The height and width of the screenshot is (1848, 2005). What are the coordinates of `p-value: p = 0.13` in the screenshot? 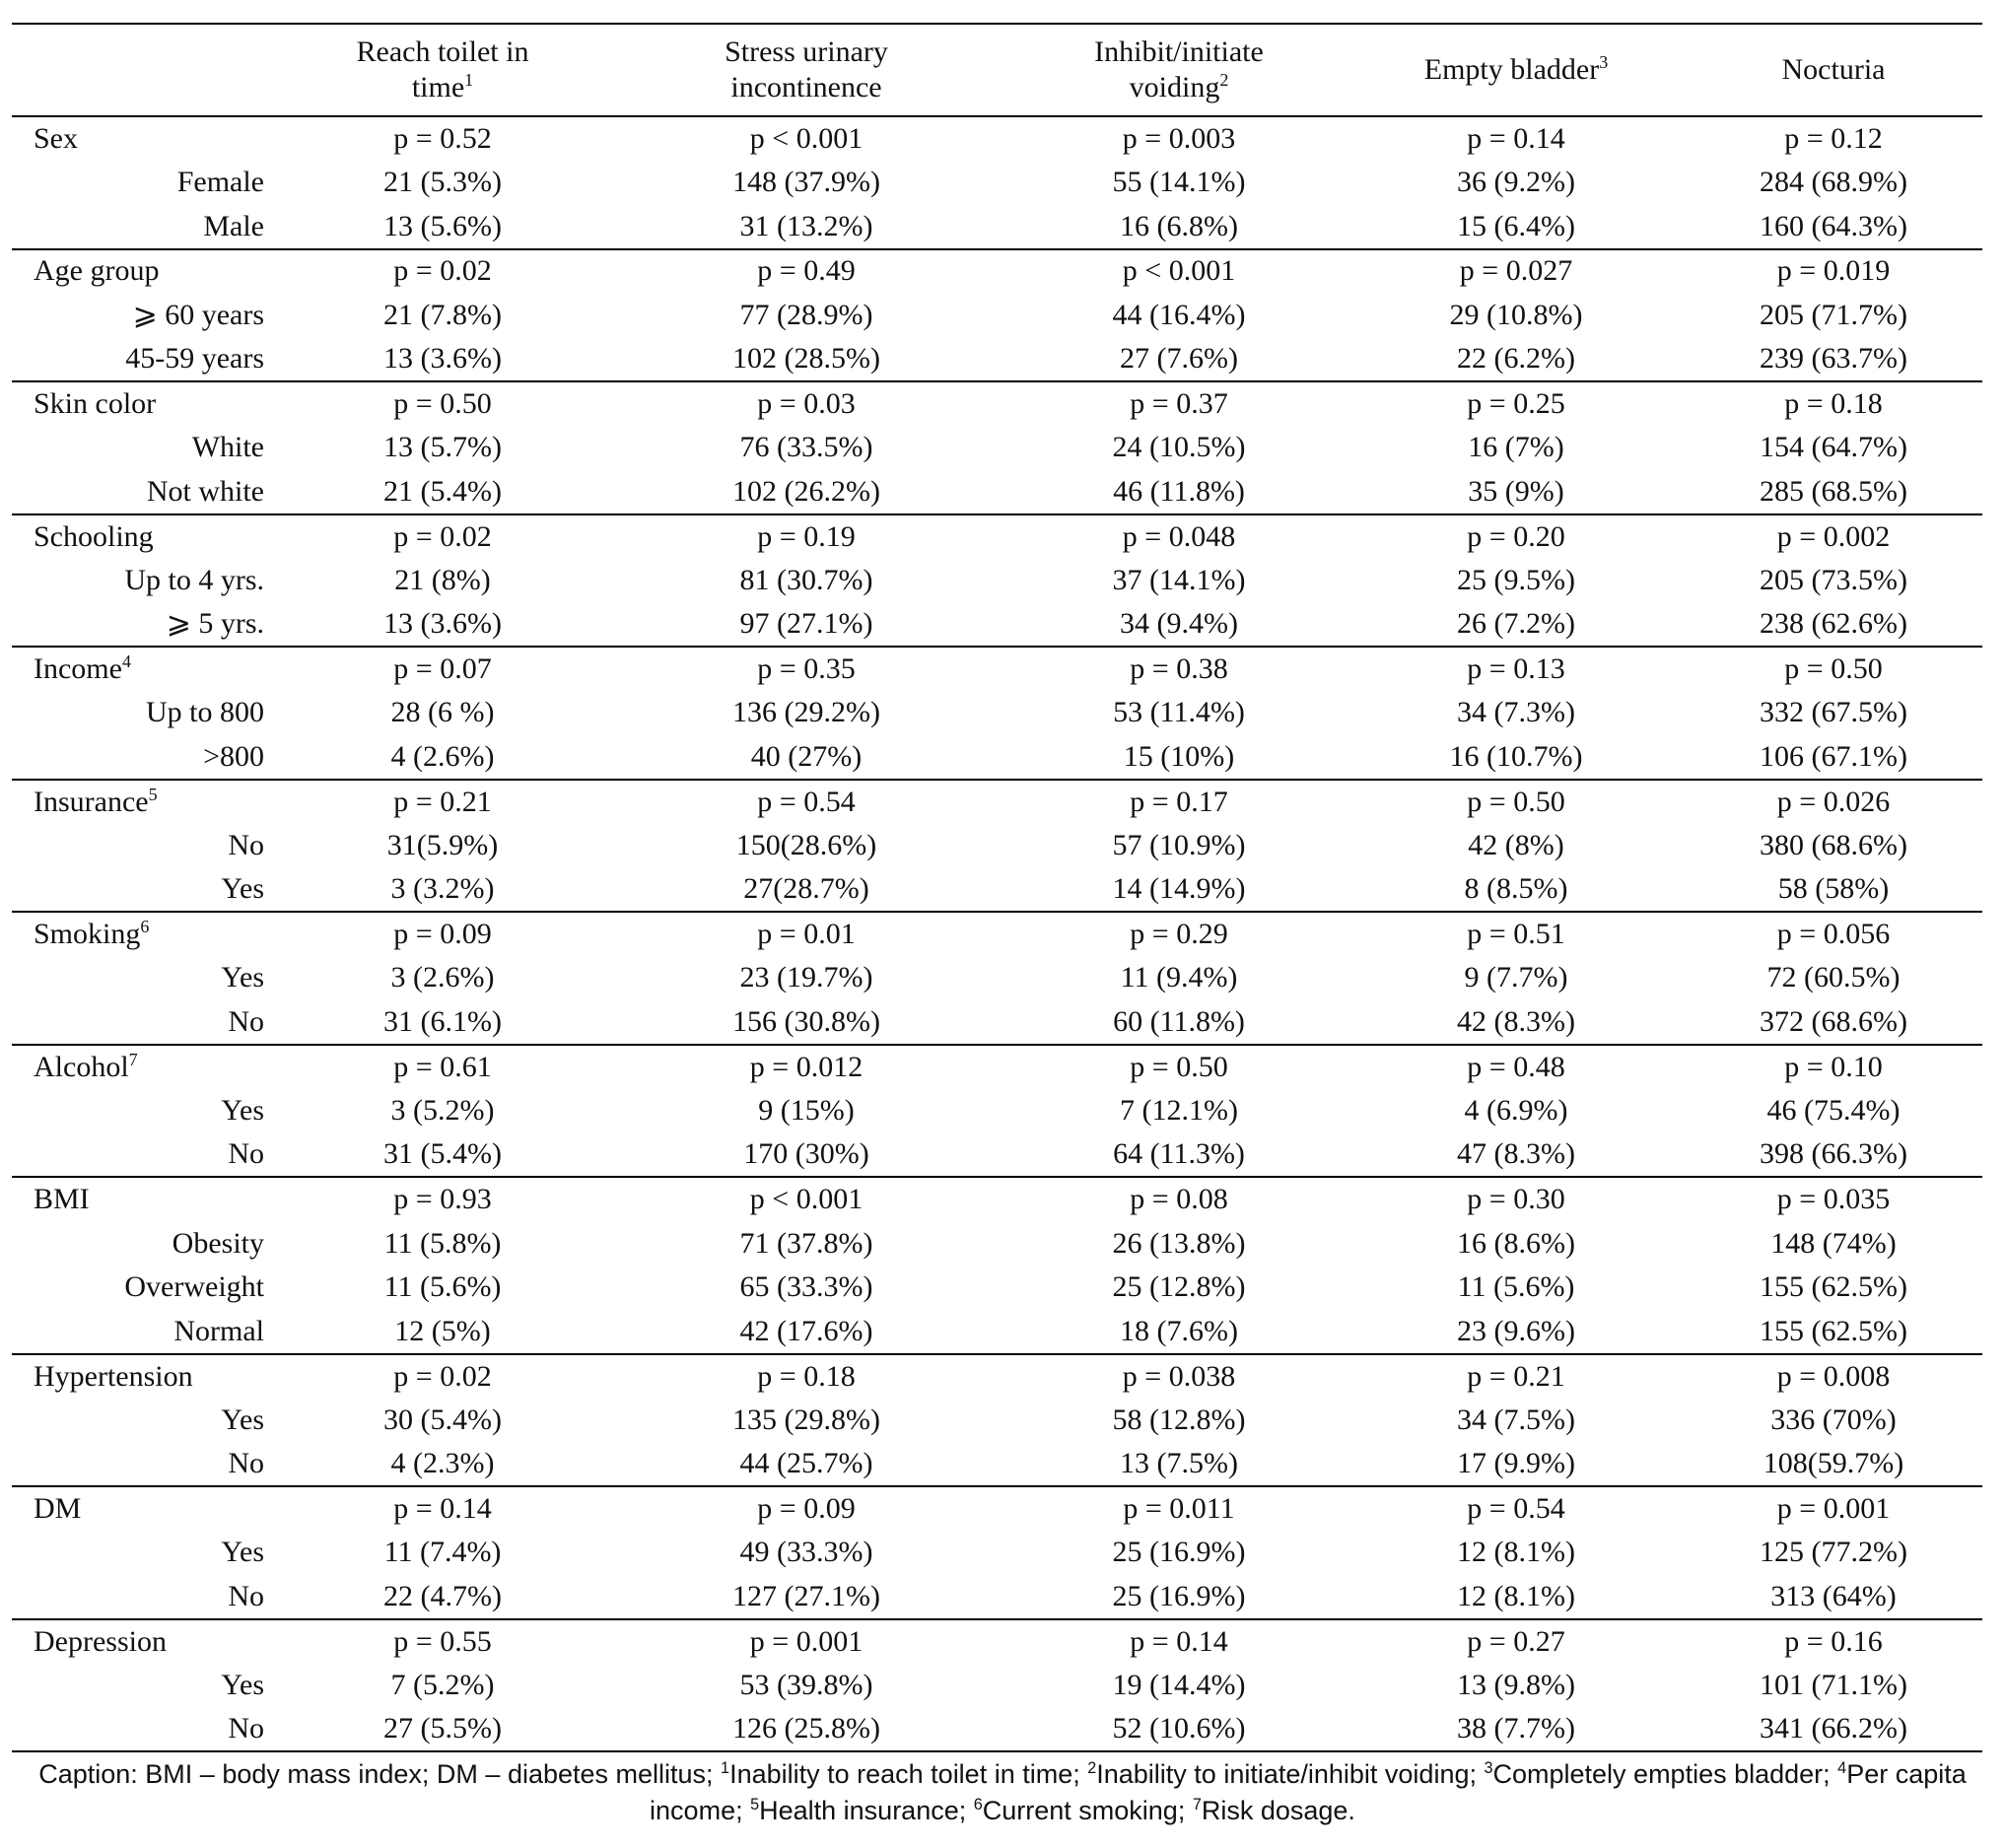 It's located at (1516, 669).